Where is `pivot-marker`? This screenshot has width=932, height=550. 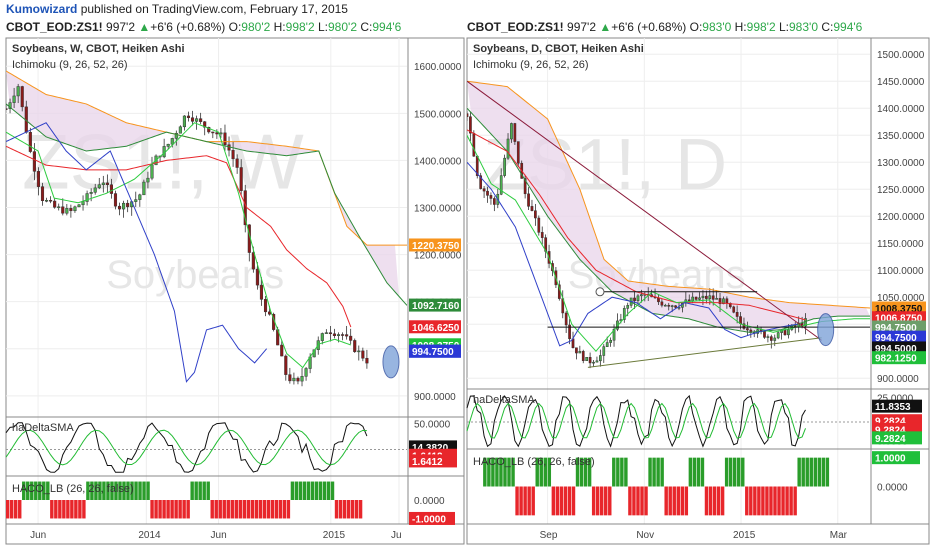 pivot-marker is located at coordinates (600, 292).